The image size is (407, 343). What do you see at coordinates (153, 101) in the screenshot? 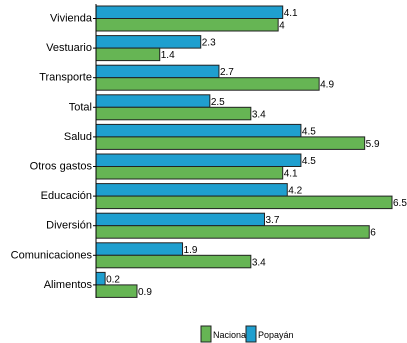
I see `bar-total-popayan` at bounding box center [153, 101].